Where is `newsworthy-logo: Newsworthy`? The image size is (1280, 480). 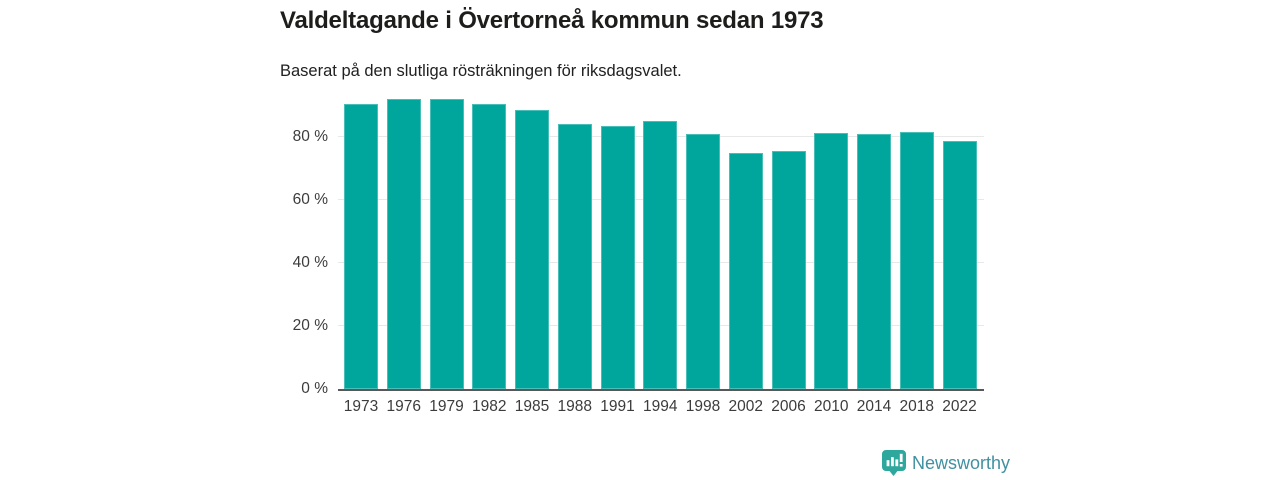
newsworthy-logo: Newsworthy is located at coordinates (946, 463).